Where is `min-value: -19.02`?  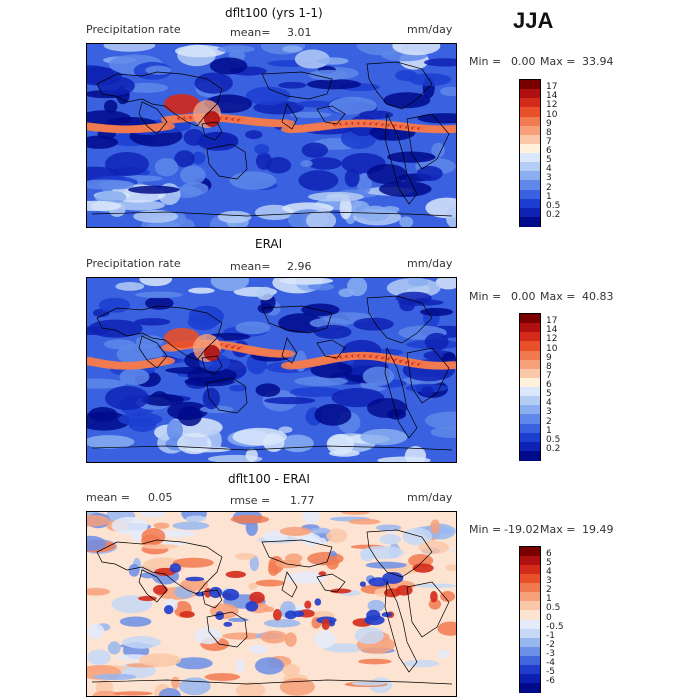 min-value: -19.02 is located at coordinates (522, 529).